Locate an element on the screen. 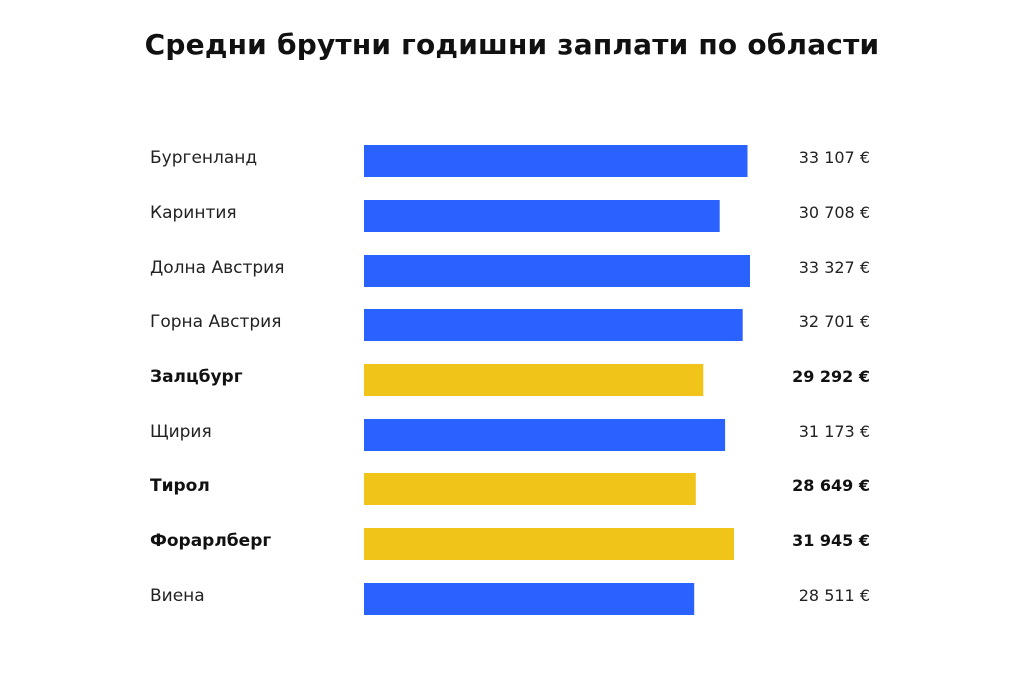 This screenshot has height=683, width=1024. value-label: 29 292 € is located at coordinates (831, 376).